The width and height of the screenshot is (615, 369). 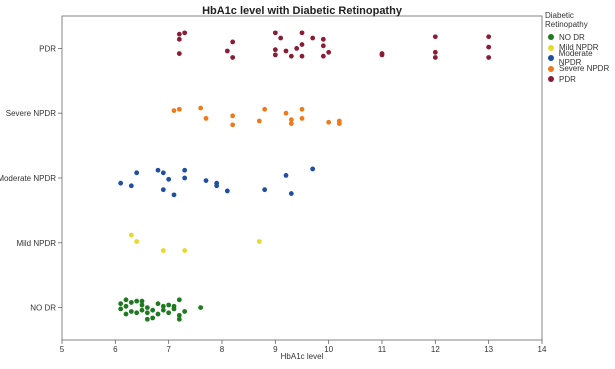 I want to click on legend-item: NO DR, so click(x=580, y=37).